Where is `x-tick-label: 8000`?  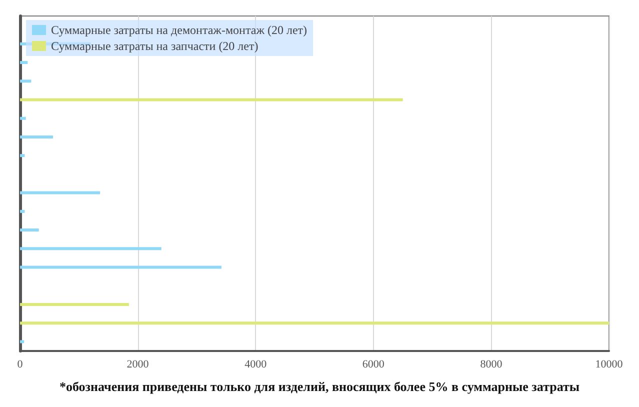 x-tick-label: 8000 is located at coordinates (491, 364).